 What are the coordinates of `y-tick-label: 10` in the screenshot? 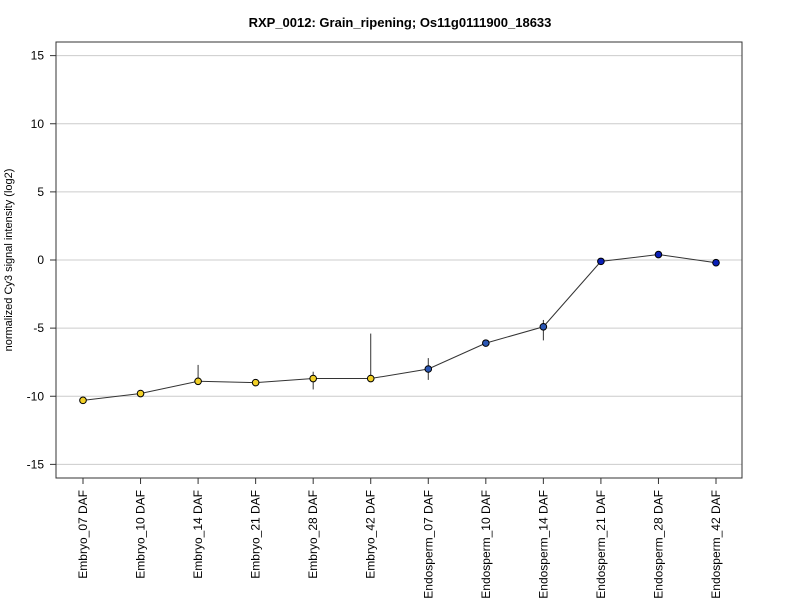 It's located at (38, 124).